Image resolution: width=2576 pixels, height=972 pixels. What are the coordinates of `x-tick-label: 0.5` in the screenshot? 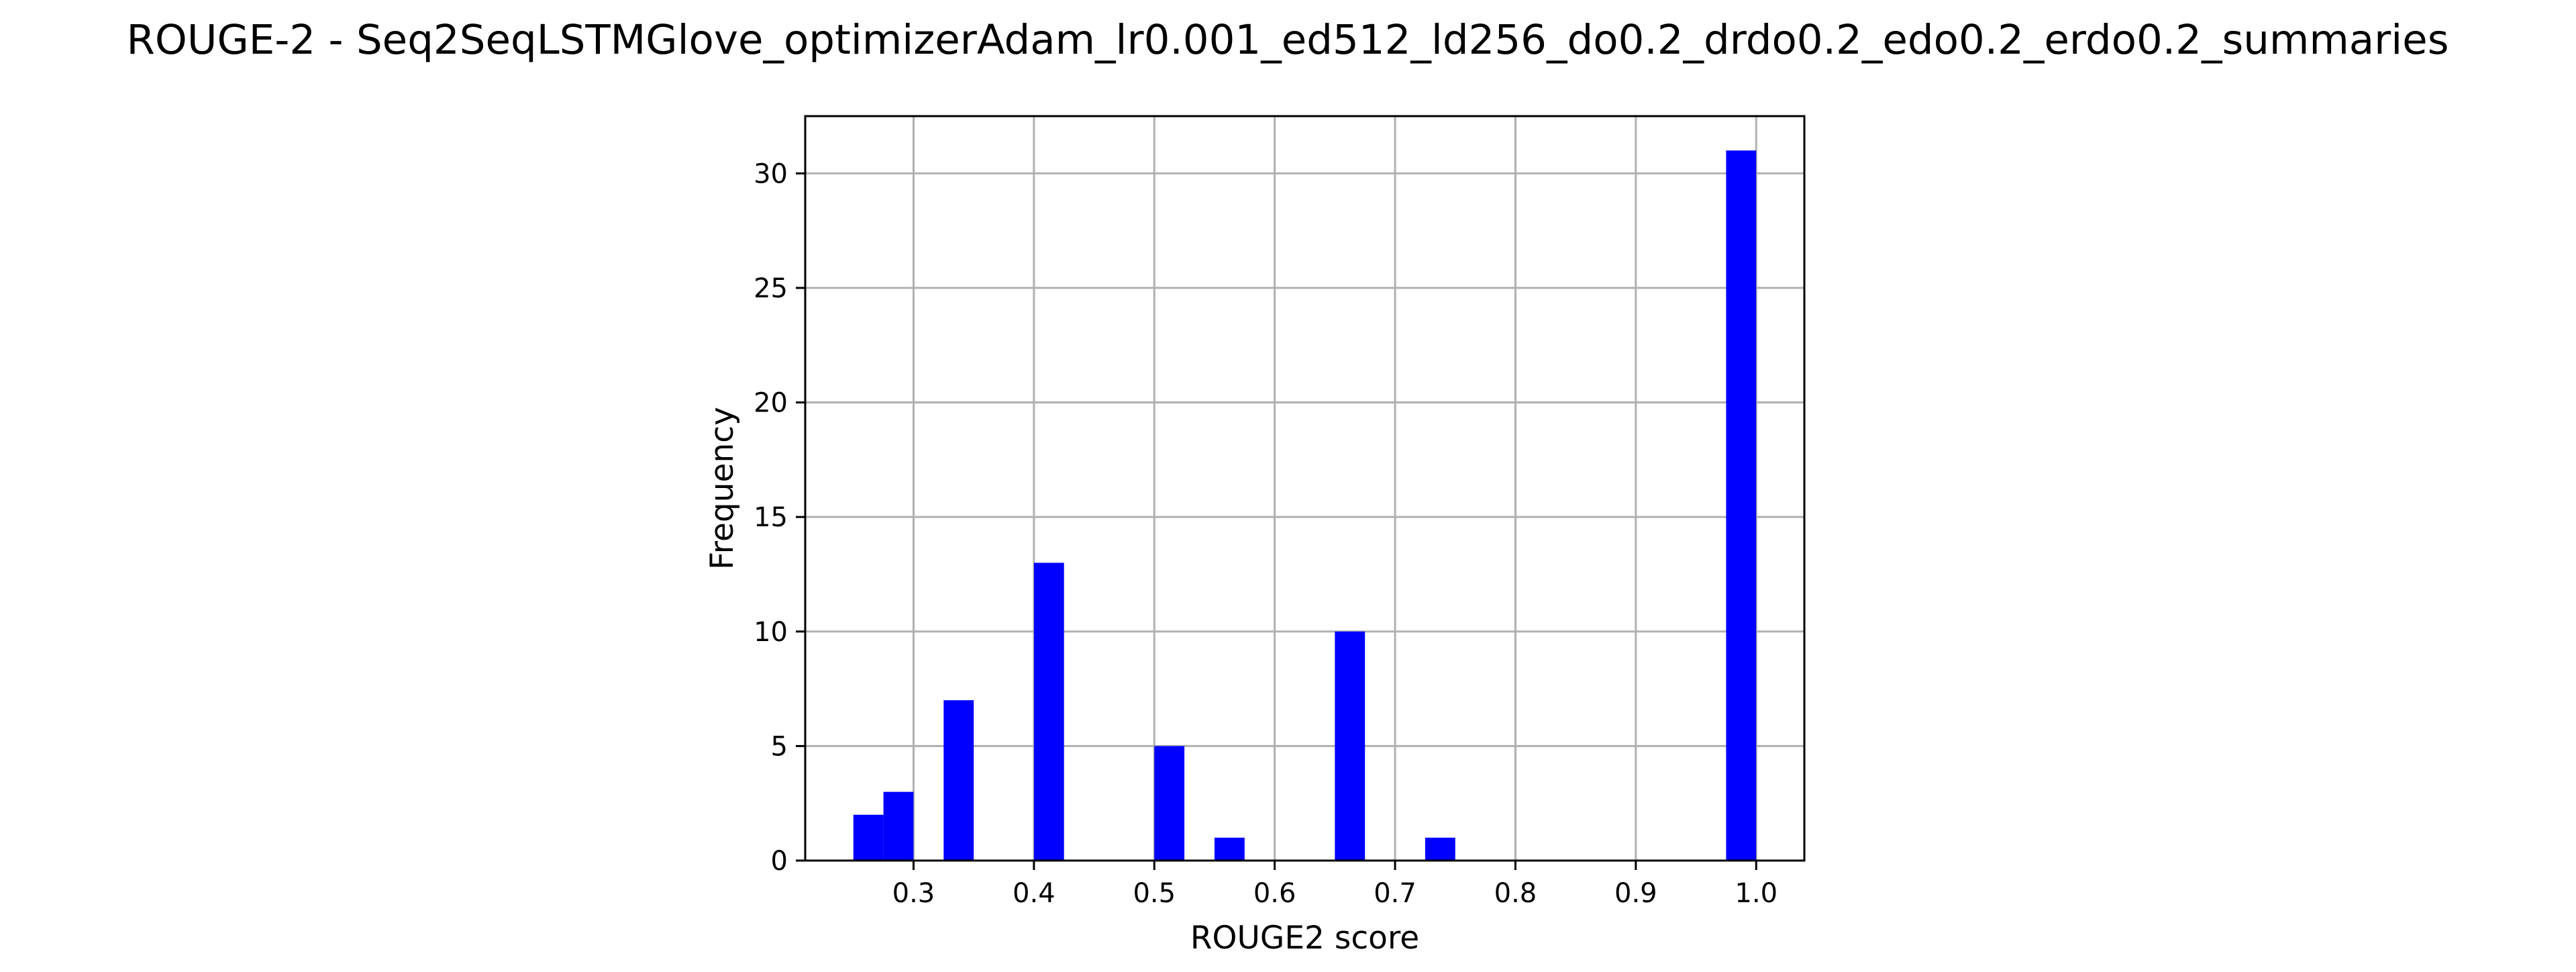 It's located at (1154, 894).